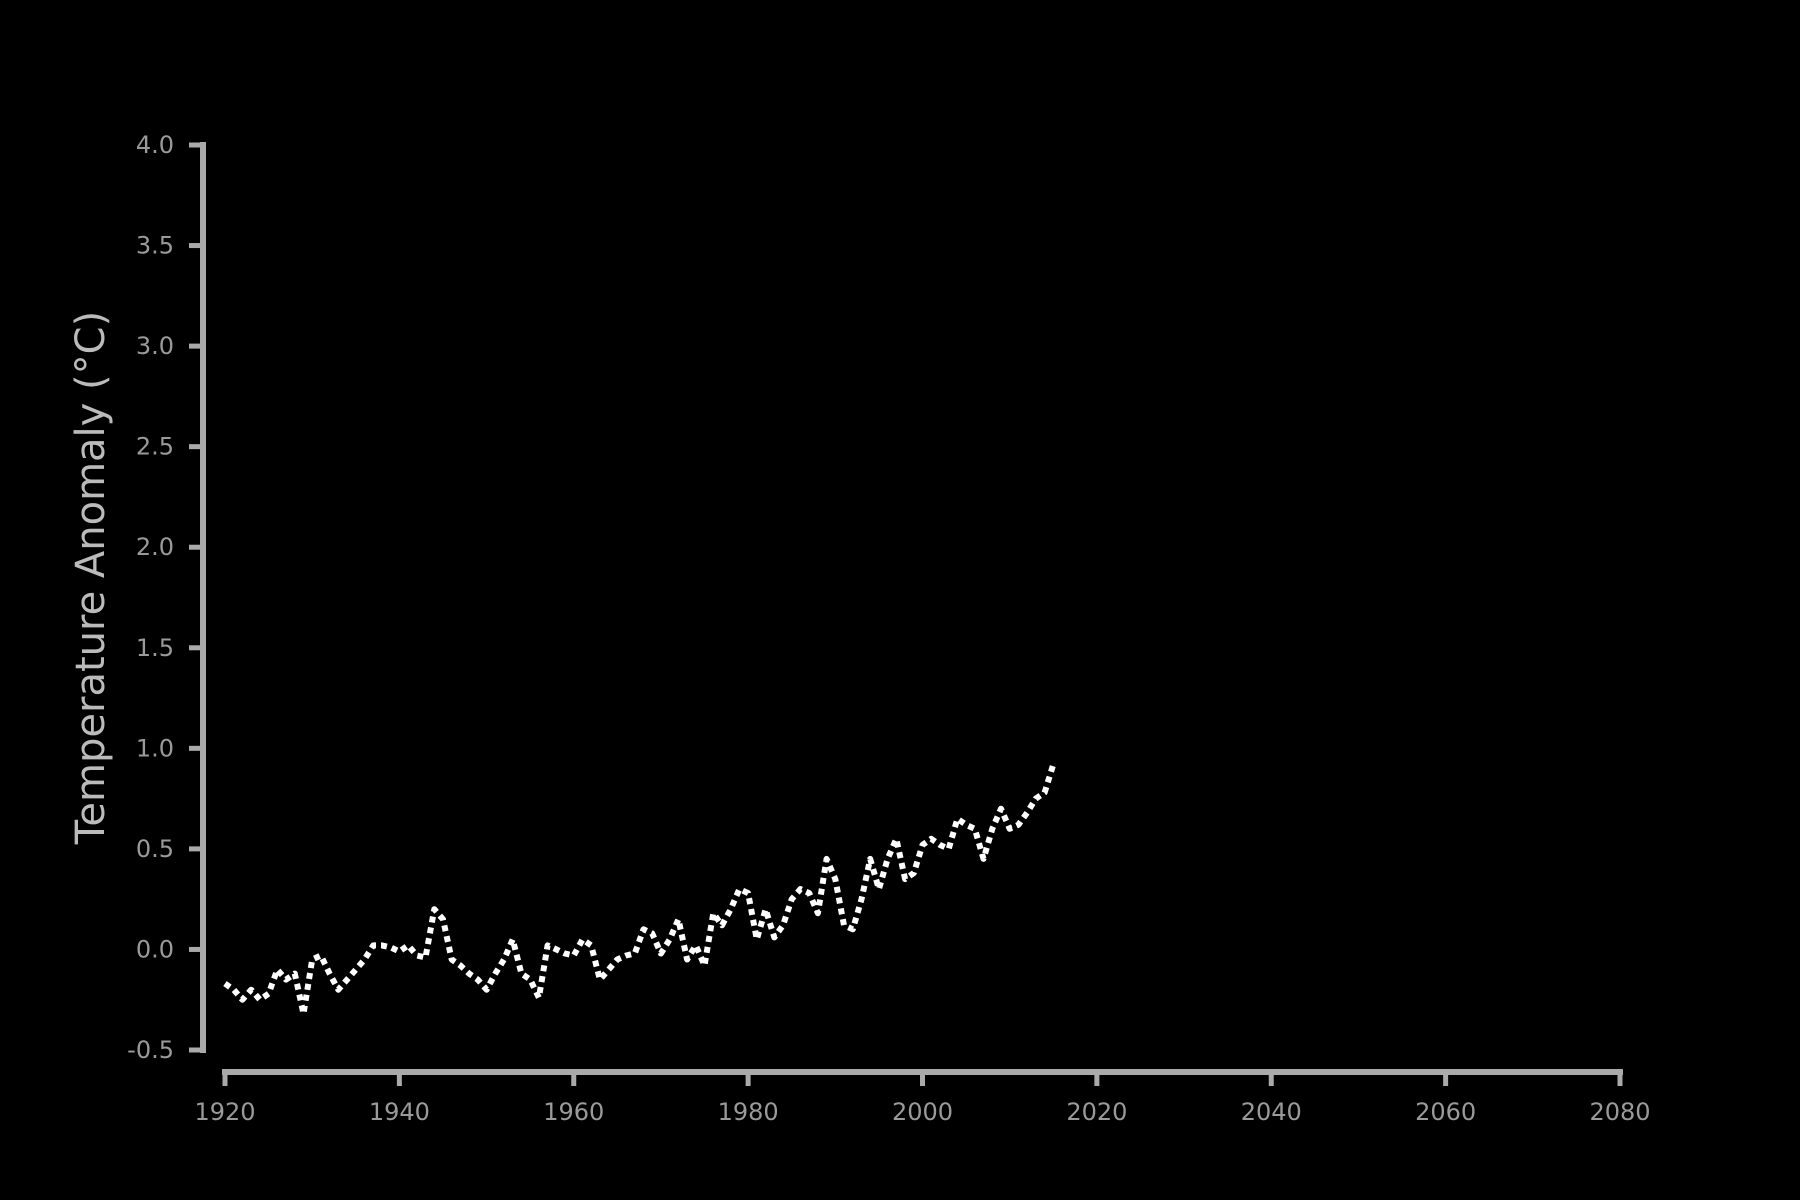  I want to click on x-tick-label: 2000, so click(922, 1112).